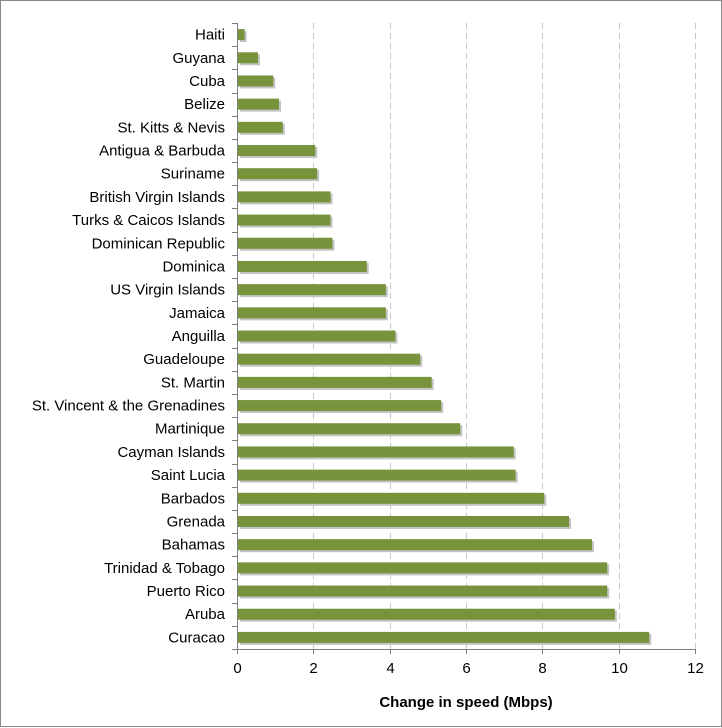 This screenshot has height=728, width=722. What do you see at coordinates (317, 336) in the screenshot?
I see `bar-anguilla` at bounding box center [317, 336].